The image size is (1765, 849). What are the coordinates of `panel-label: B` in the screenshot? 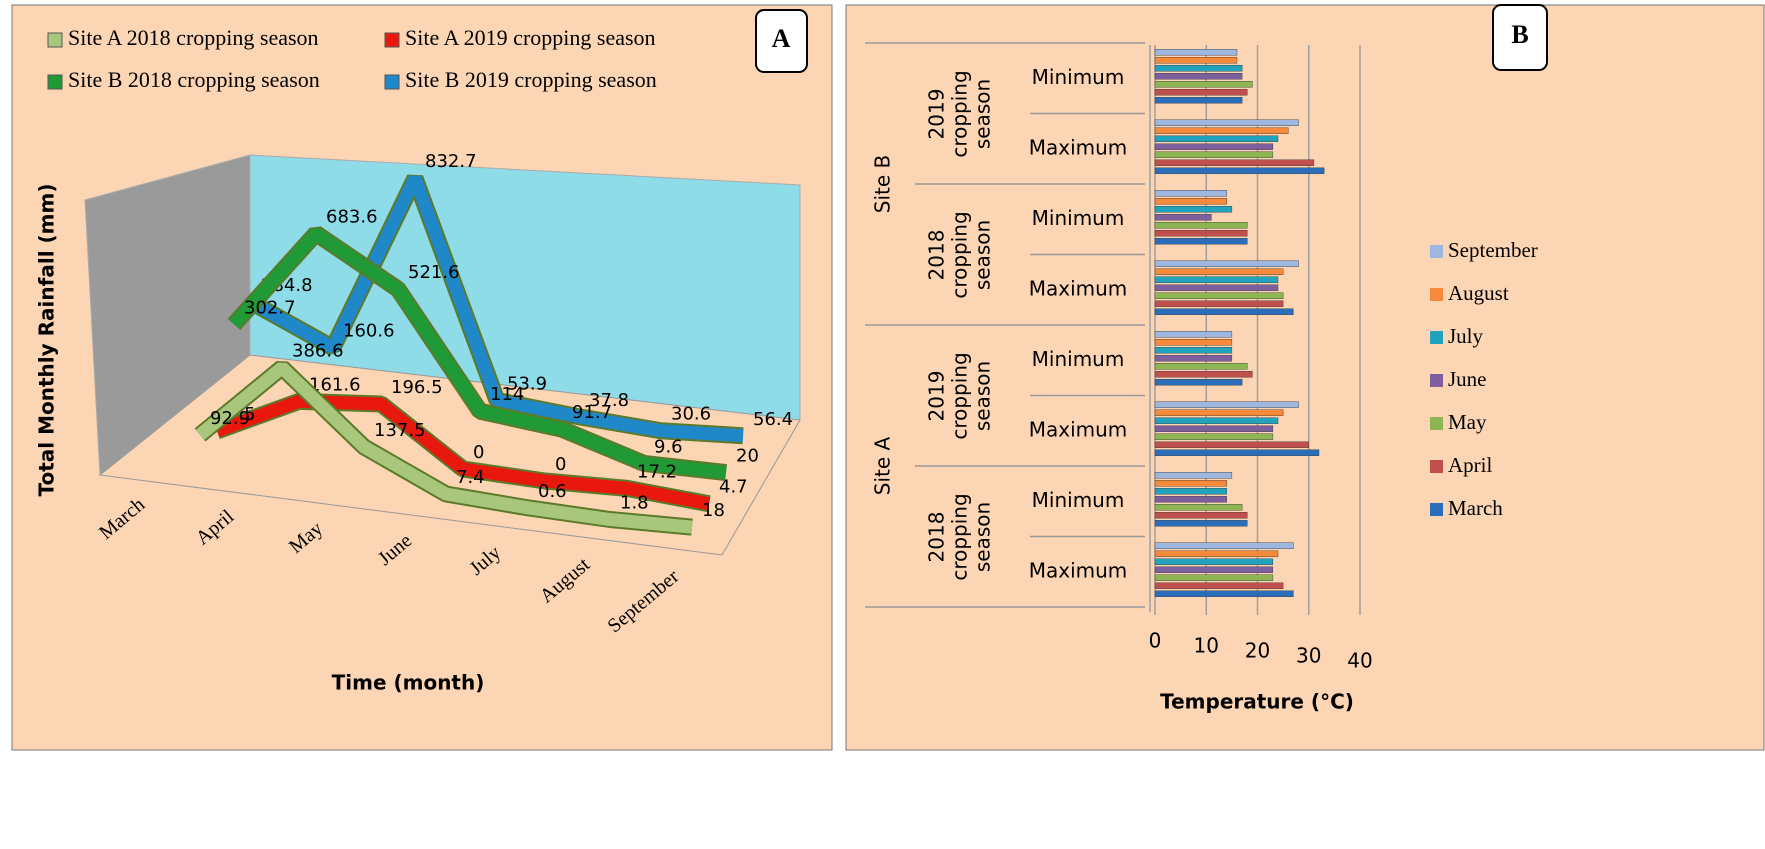 It's located at (1519, 34).